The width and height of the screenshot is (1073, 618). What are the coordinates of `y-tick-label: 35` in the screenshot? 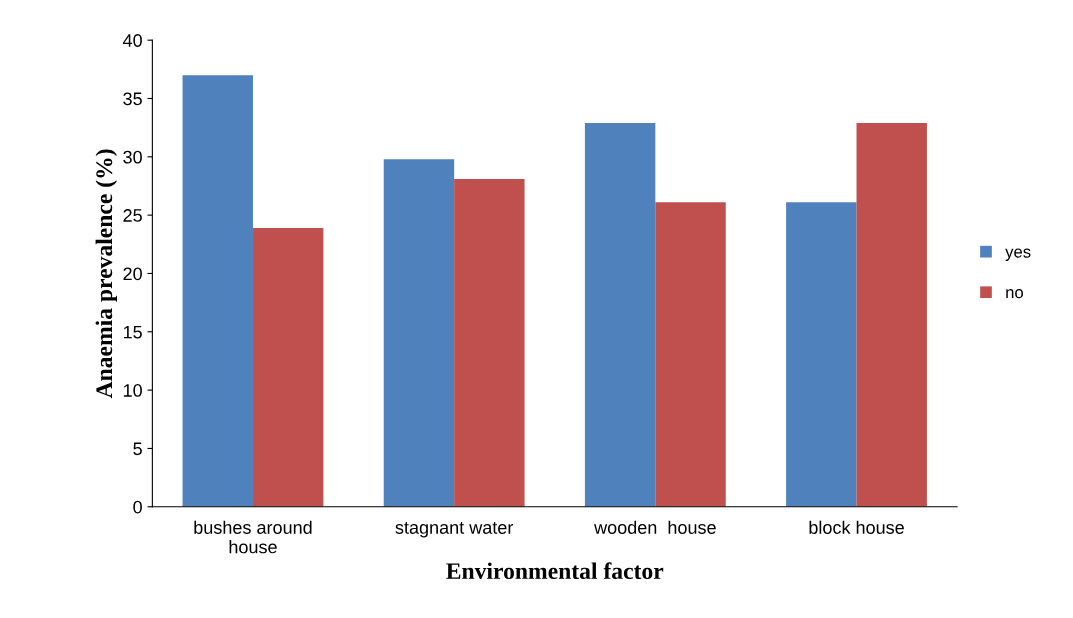 It's located at (132, 99).